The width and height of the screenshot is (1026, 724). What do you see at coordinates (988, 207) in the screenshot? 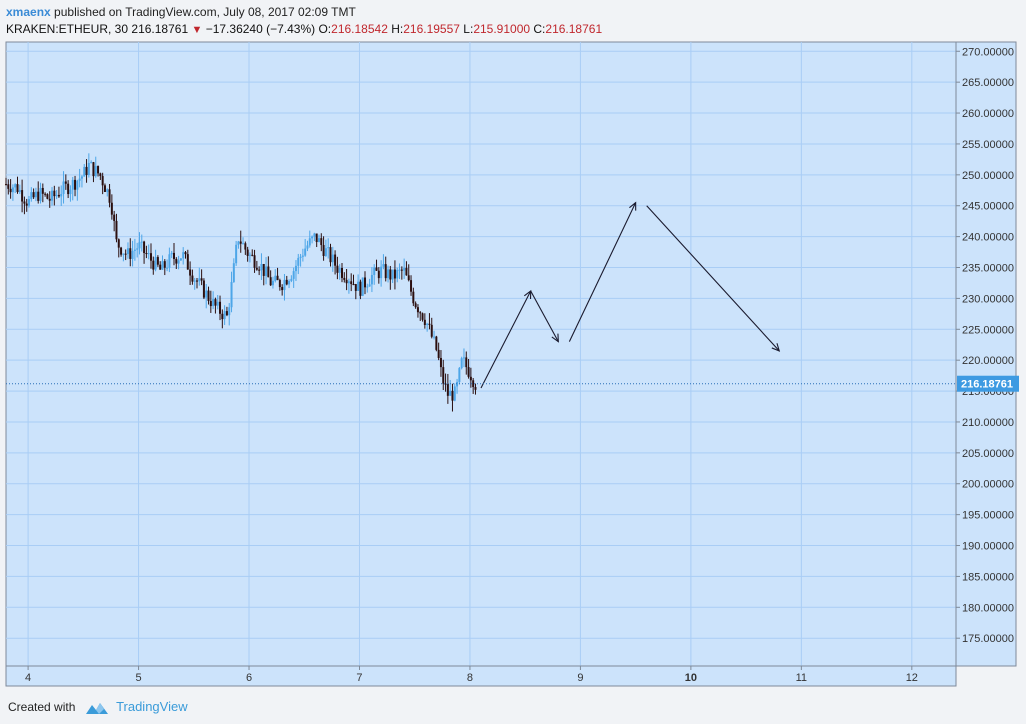
I see `y-tick-label: 245.00000` at bounding box center [988, 207].